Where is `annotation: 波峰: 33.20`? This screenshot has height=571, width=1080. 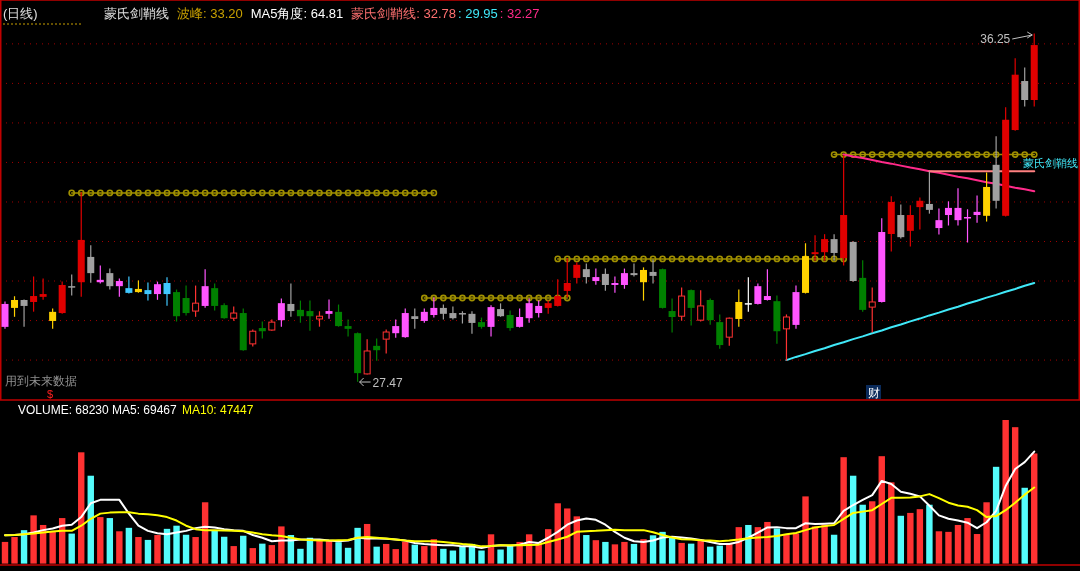 annotation: 波峰: 33.20 is located at coordinates (210, 13).